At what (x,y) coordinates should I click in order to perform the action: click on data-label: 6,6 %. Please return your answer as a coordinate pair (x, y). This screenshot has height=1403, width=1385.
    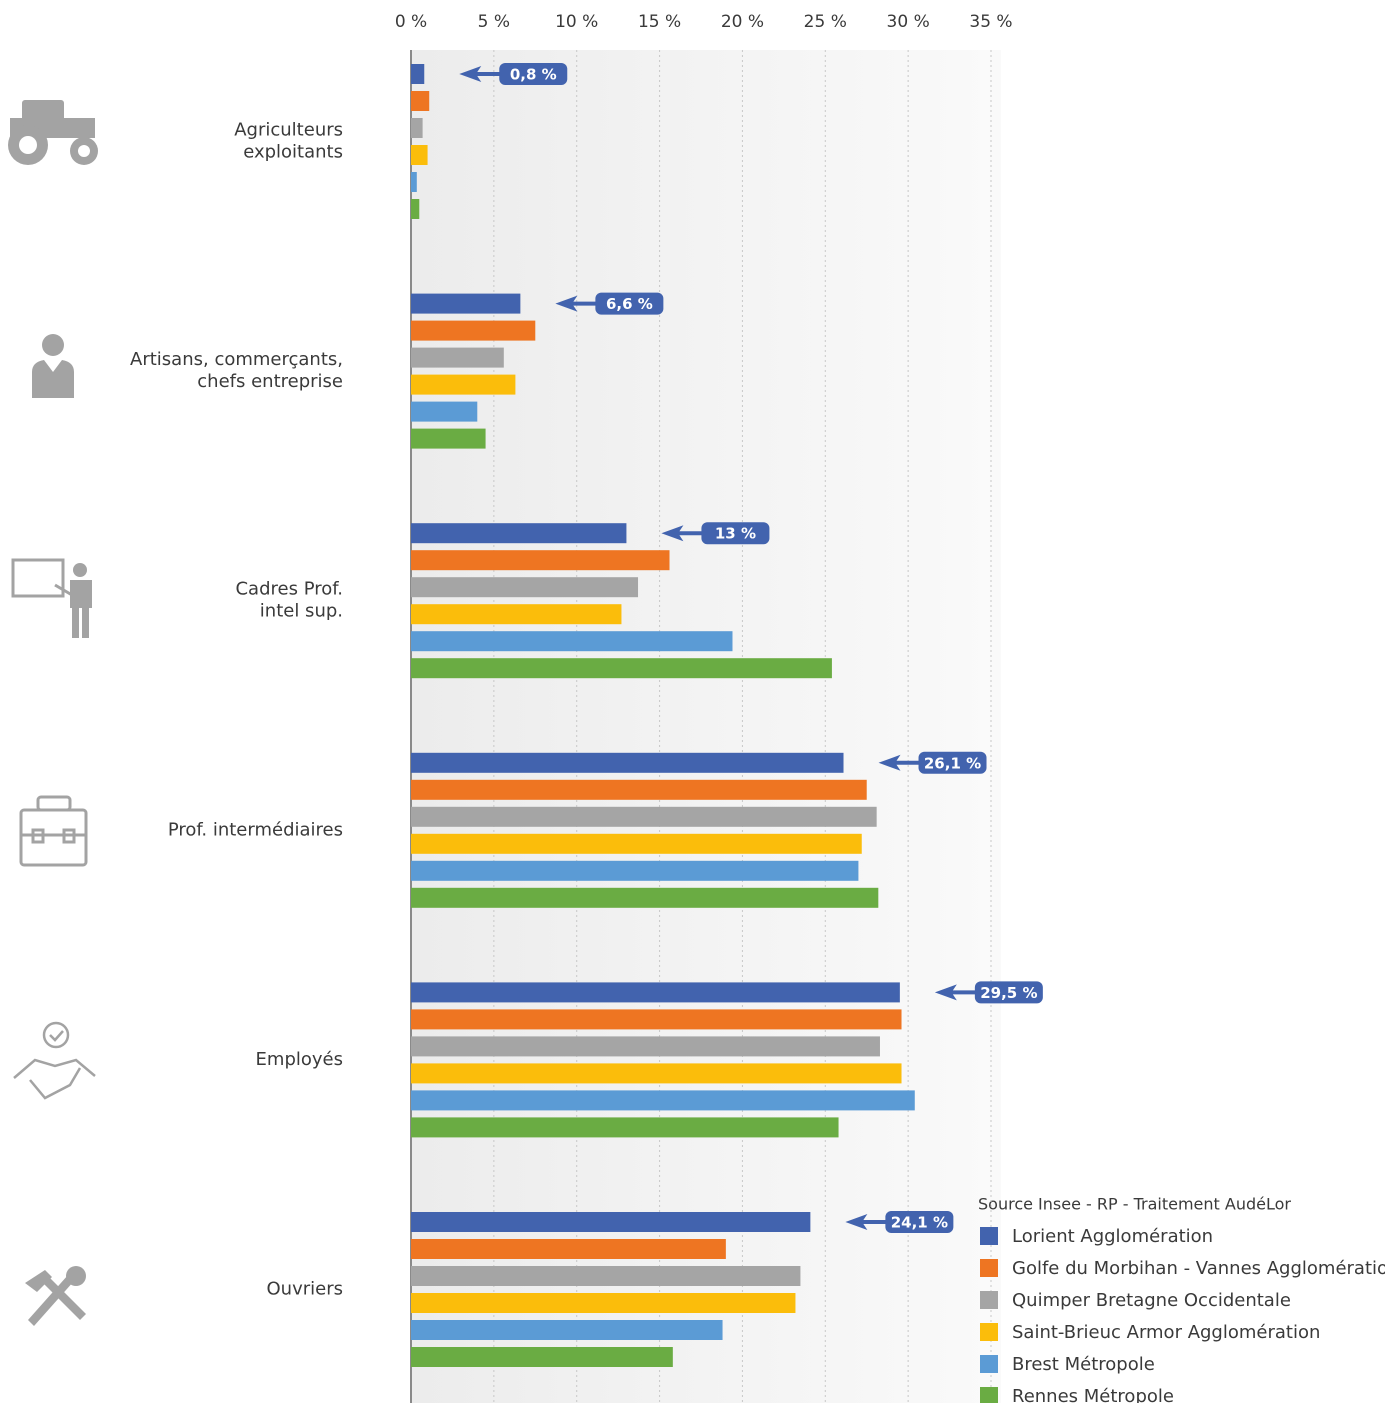
    Looking at the image, I should click on (629, 304).